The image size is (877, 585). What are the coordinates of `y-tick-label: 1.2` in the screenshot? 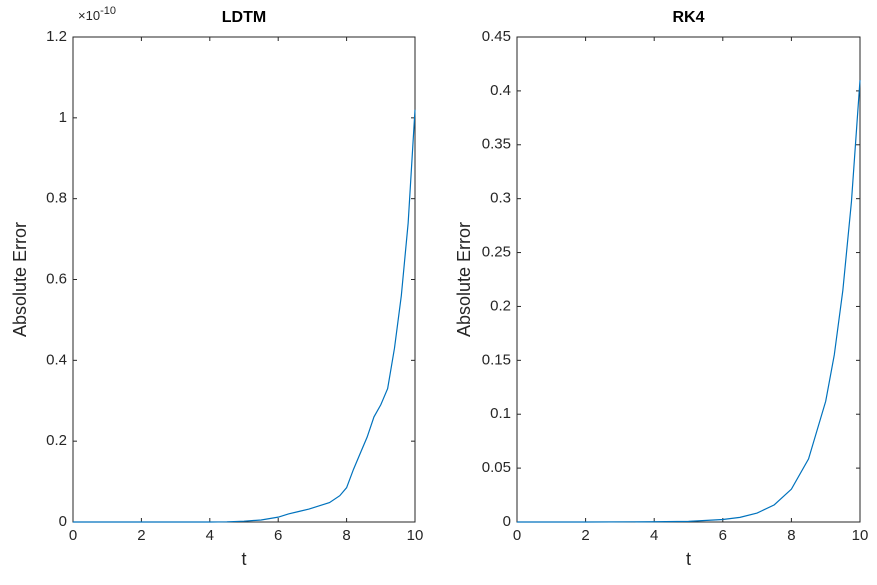 It's located at (56, 36).